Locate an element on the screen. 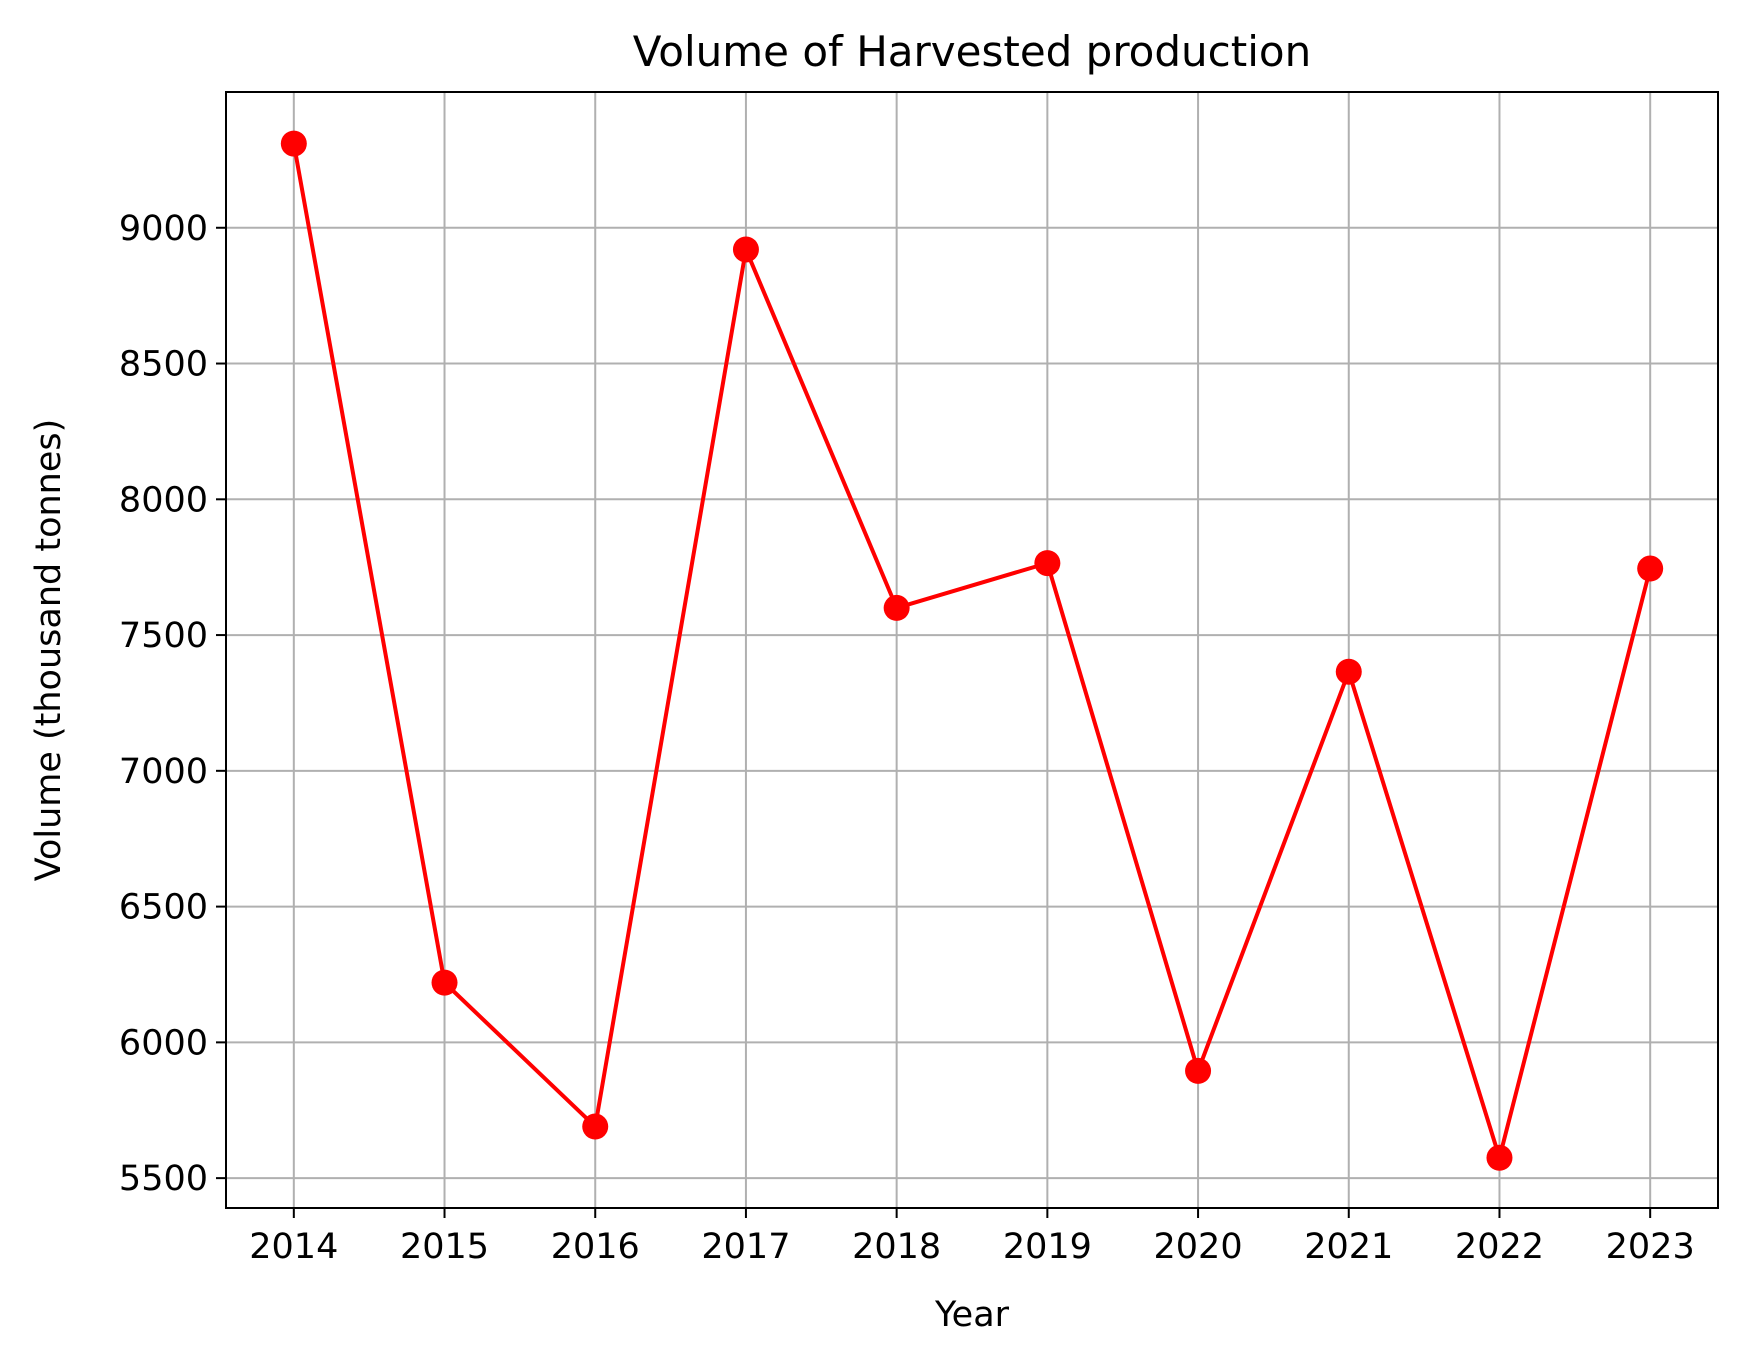  y-tick-label: 9000 is located at coordinates (163, 229).